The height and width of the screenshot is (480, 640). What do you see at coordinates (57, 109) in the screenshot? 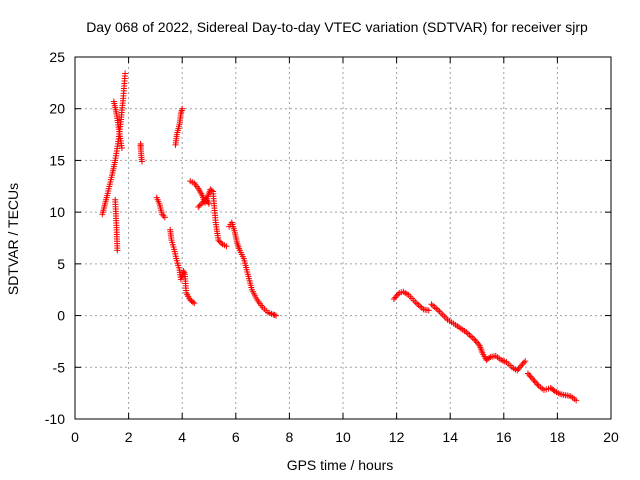
I see `y-tick-label: 20` at bounding box center [57, 109].